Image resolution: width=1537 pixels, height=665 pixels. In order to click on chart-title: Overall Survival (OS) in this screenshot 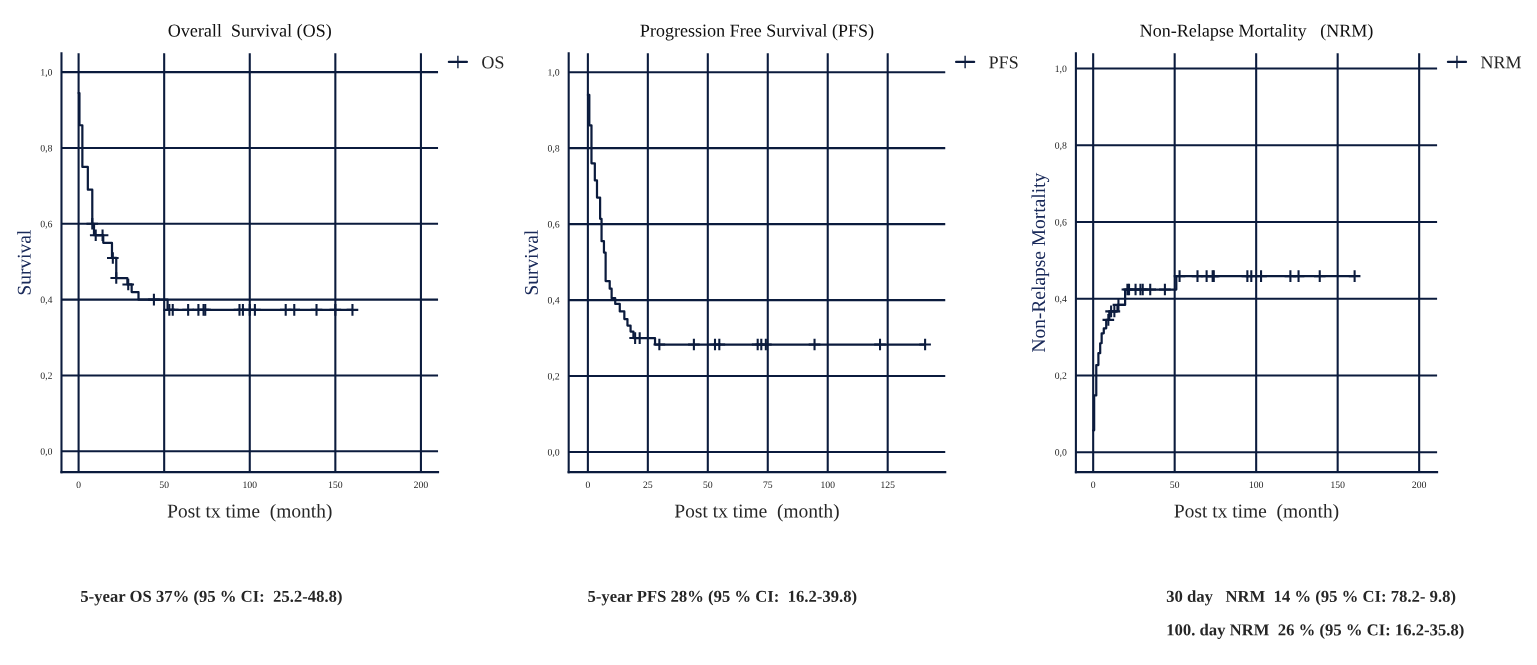, I will do `click(249, 32)`.